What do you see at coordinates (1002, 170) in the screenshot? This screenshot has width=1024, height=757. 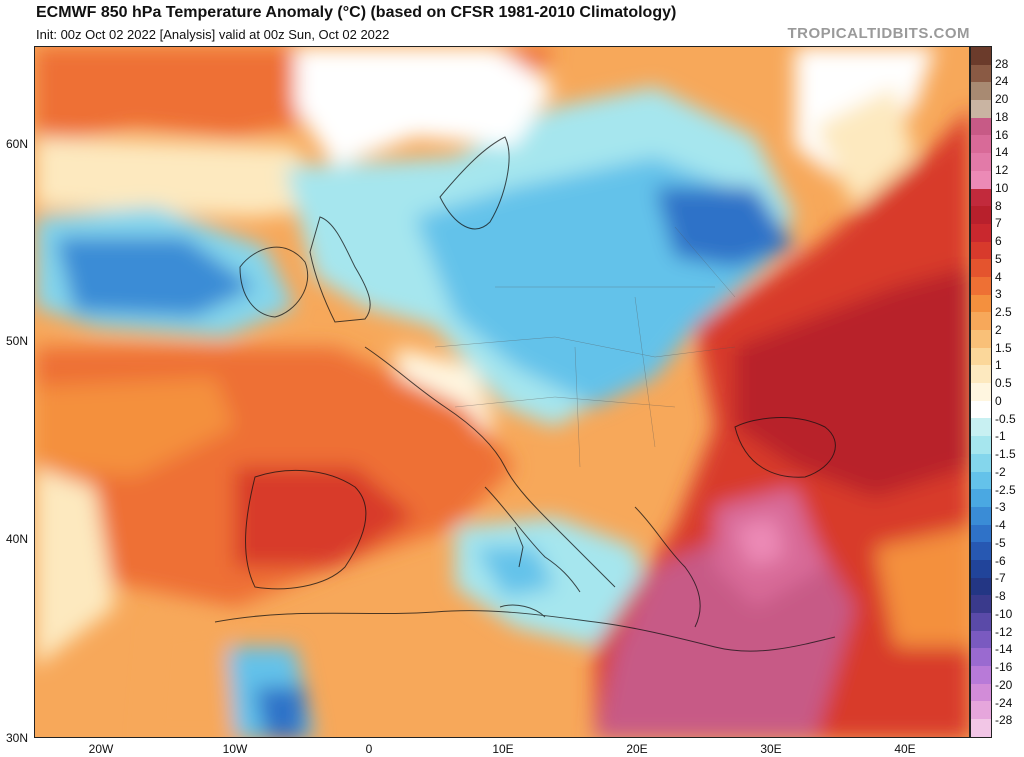 I see `colorbar-label: 12` at bounding box center [1002, 170].